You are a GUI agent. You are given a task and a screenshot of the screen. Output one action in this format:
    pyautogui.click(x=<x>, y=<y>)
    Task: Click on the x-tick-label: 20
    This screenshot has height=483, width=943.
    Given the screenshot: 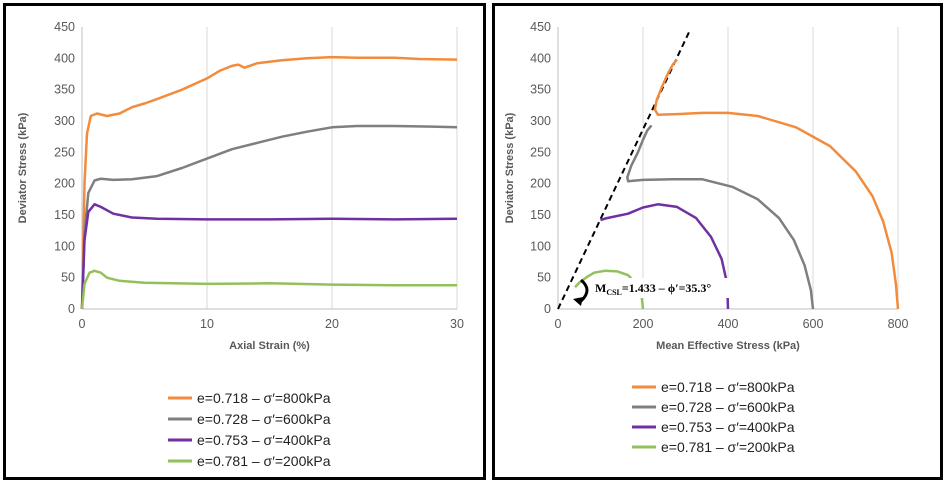 What is the action you would take?
    pyautogui.click(x=332, y=324)
    